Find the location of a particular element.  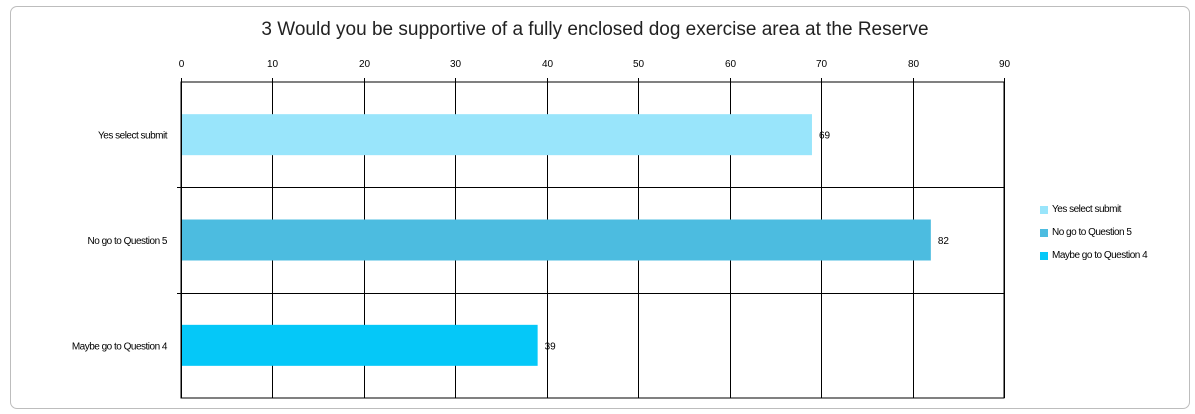

tick-label-x: 70 is located at coordinates (822, 64).